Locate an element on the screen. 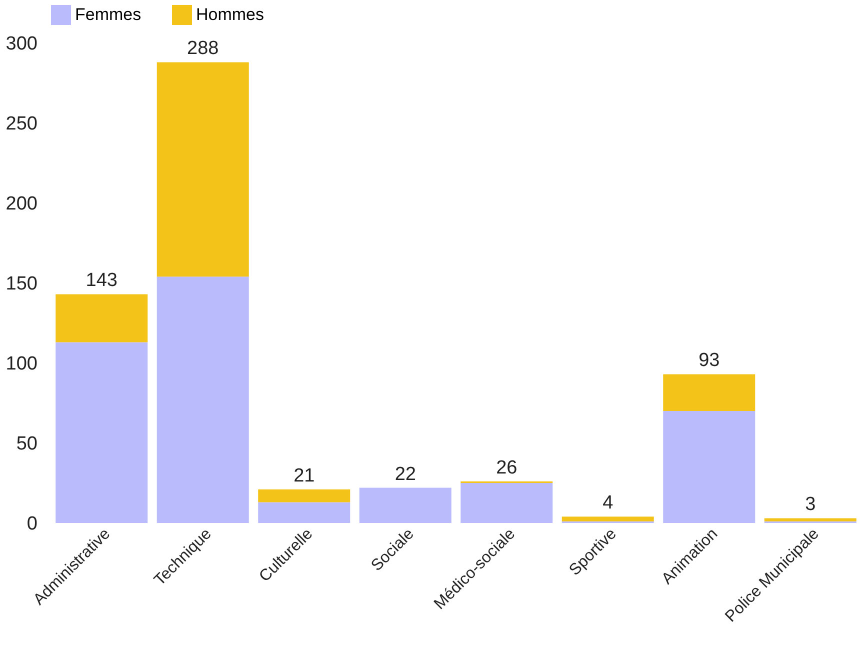 The image size is (868, 650). legend-label: Femmes is located at coordinates (108, 14).